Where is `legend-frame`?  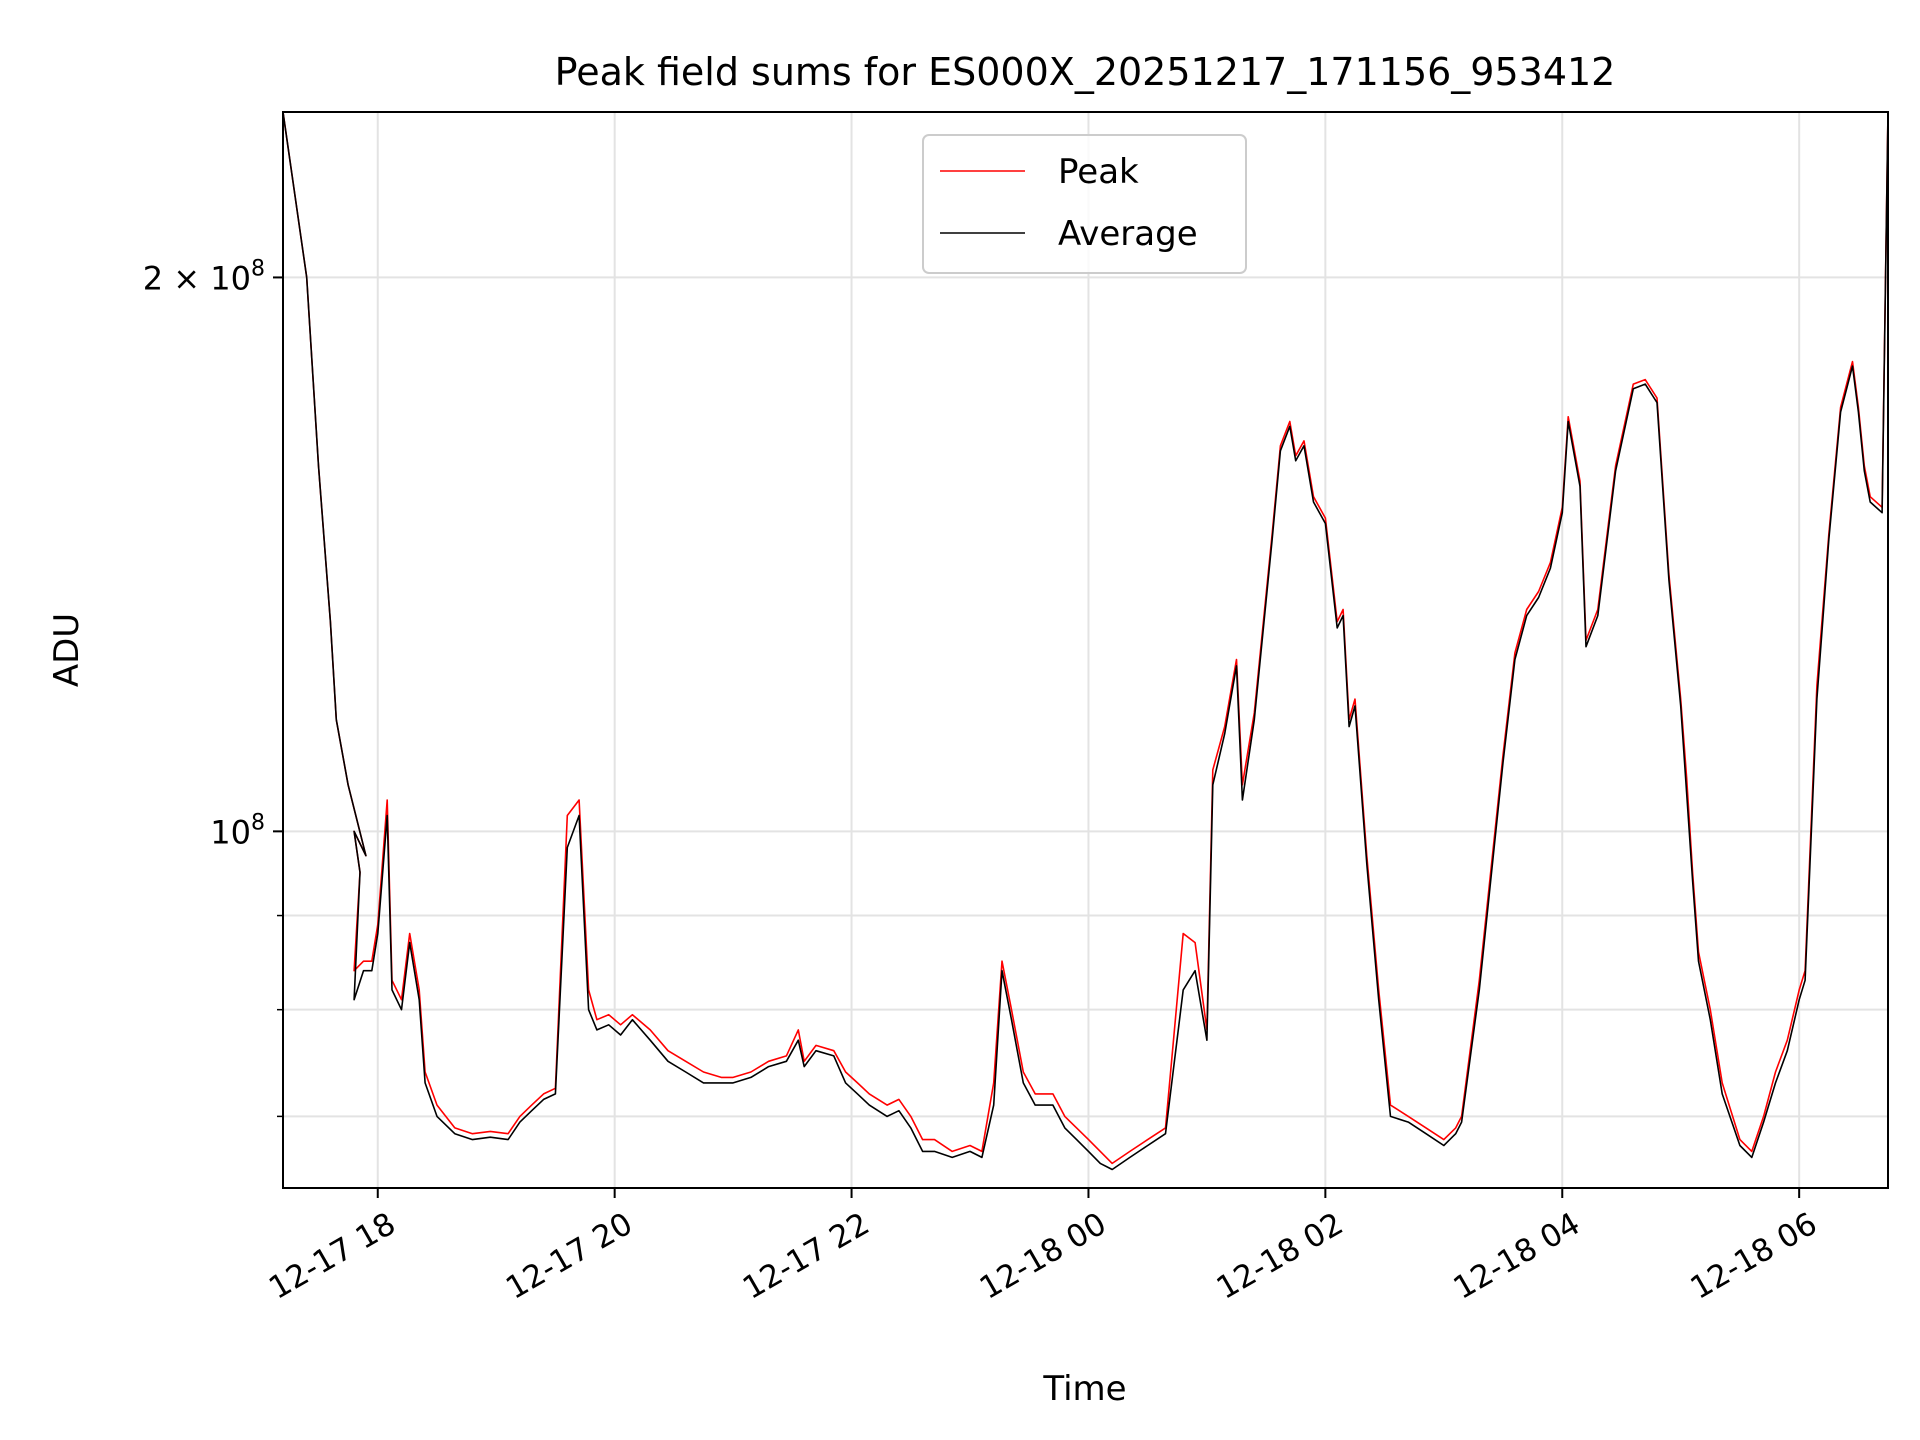 legend-frame is located at coordinates (1084, 204).